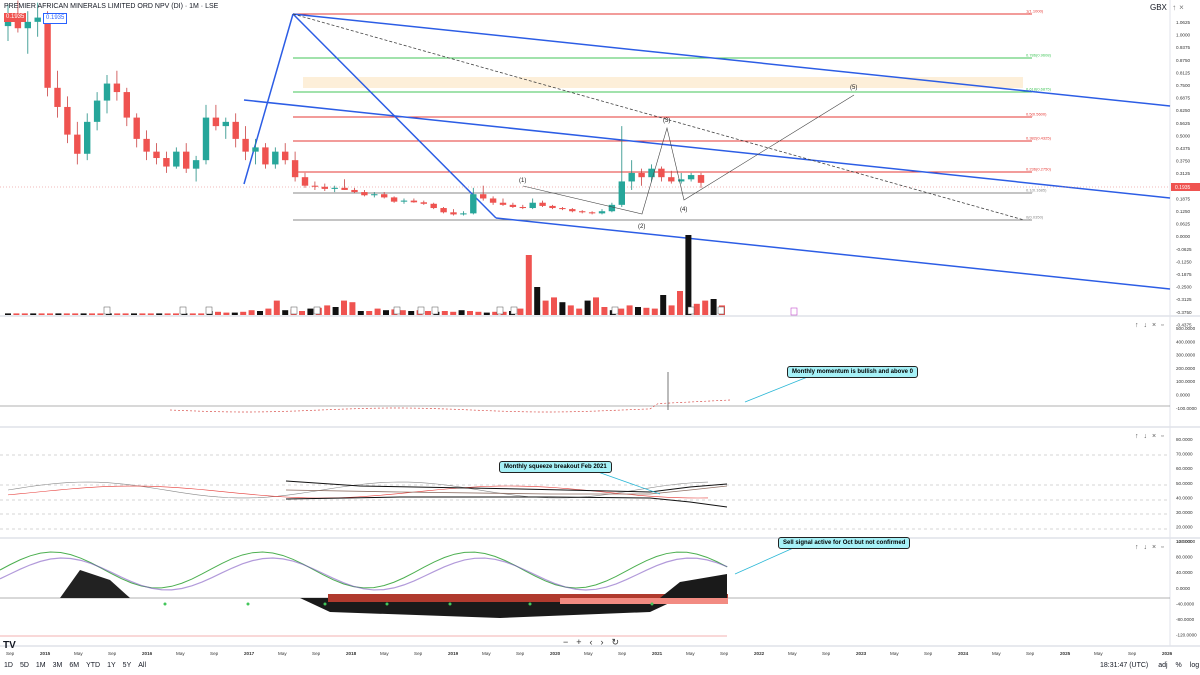 Image resolution: width=1200 pixels, height=675 pixels. What do you see at coordinates (522, 181) in the screenshot?
I see `elliott-wave-label: (1)` at bounding box center [522, 181].